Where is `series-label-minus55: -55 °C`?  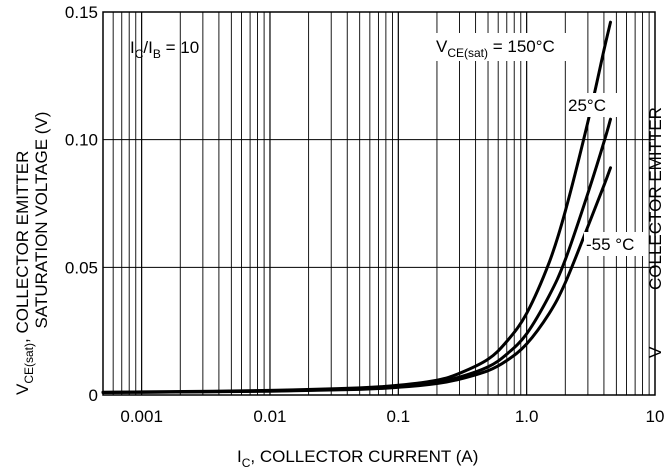
series-label-minus55: -55 °C is located at coordinates (616, 244).